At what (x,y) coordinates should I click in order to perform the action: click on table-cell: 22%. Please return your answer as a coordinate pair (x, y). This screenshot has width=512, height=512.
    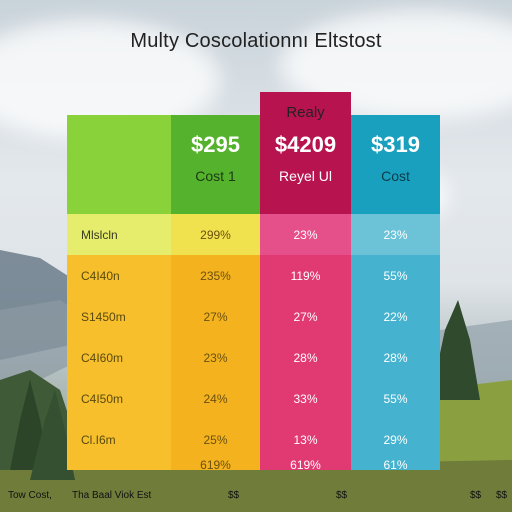
    Looking at the image, I should click on (395, 316).